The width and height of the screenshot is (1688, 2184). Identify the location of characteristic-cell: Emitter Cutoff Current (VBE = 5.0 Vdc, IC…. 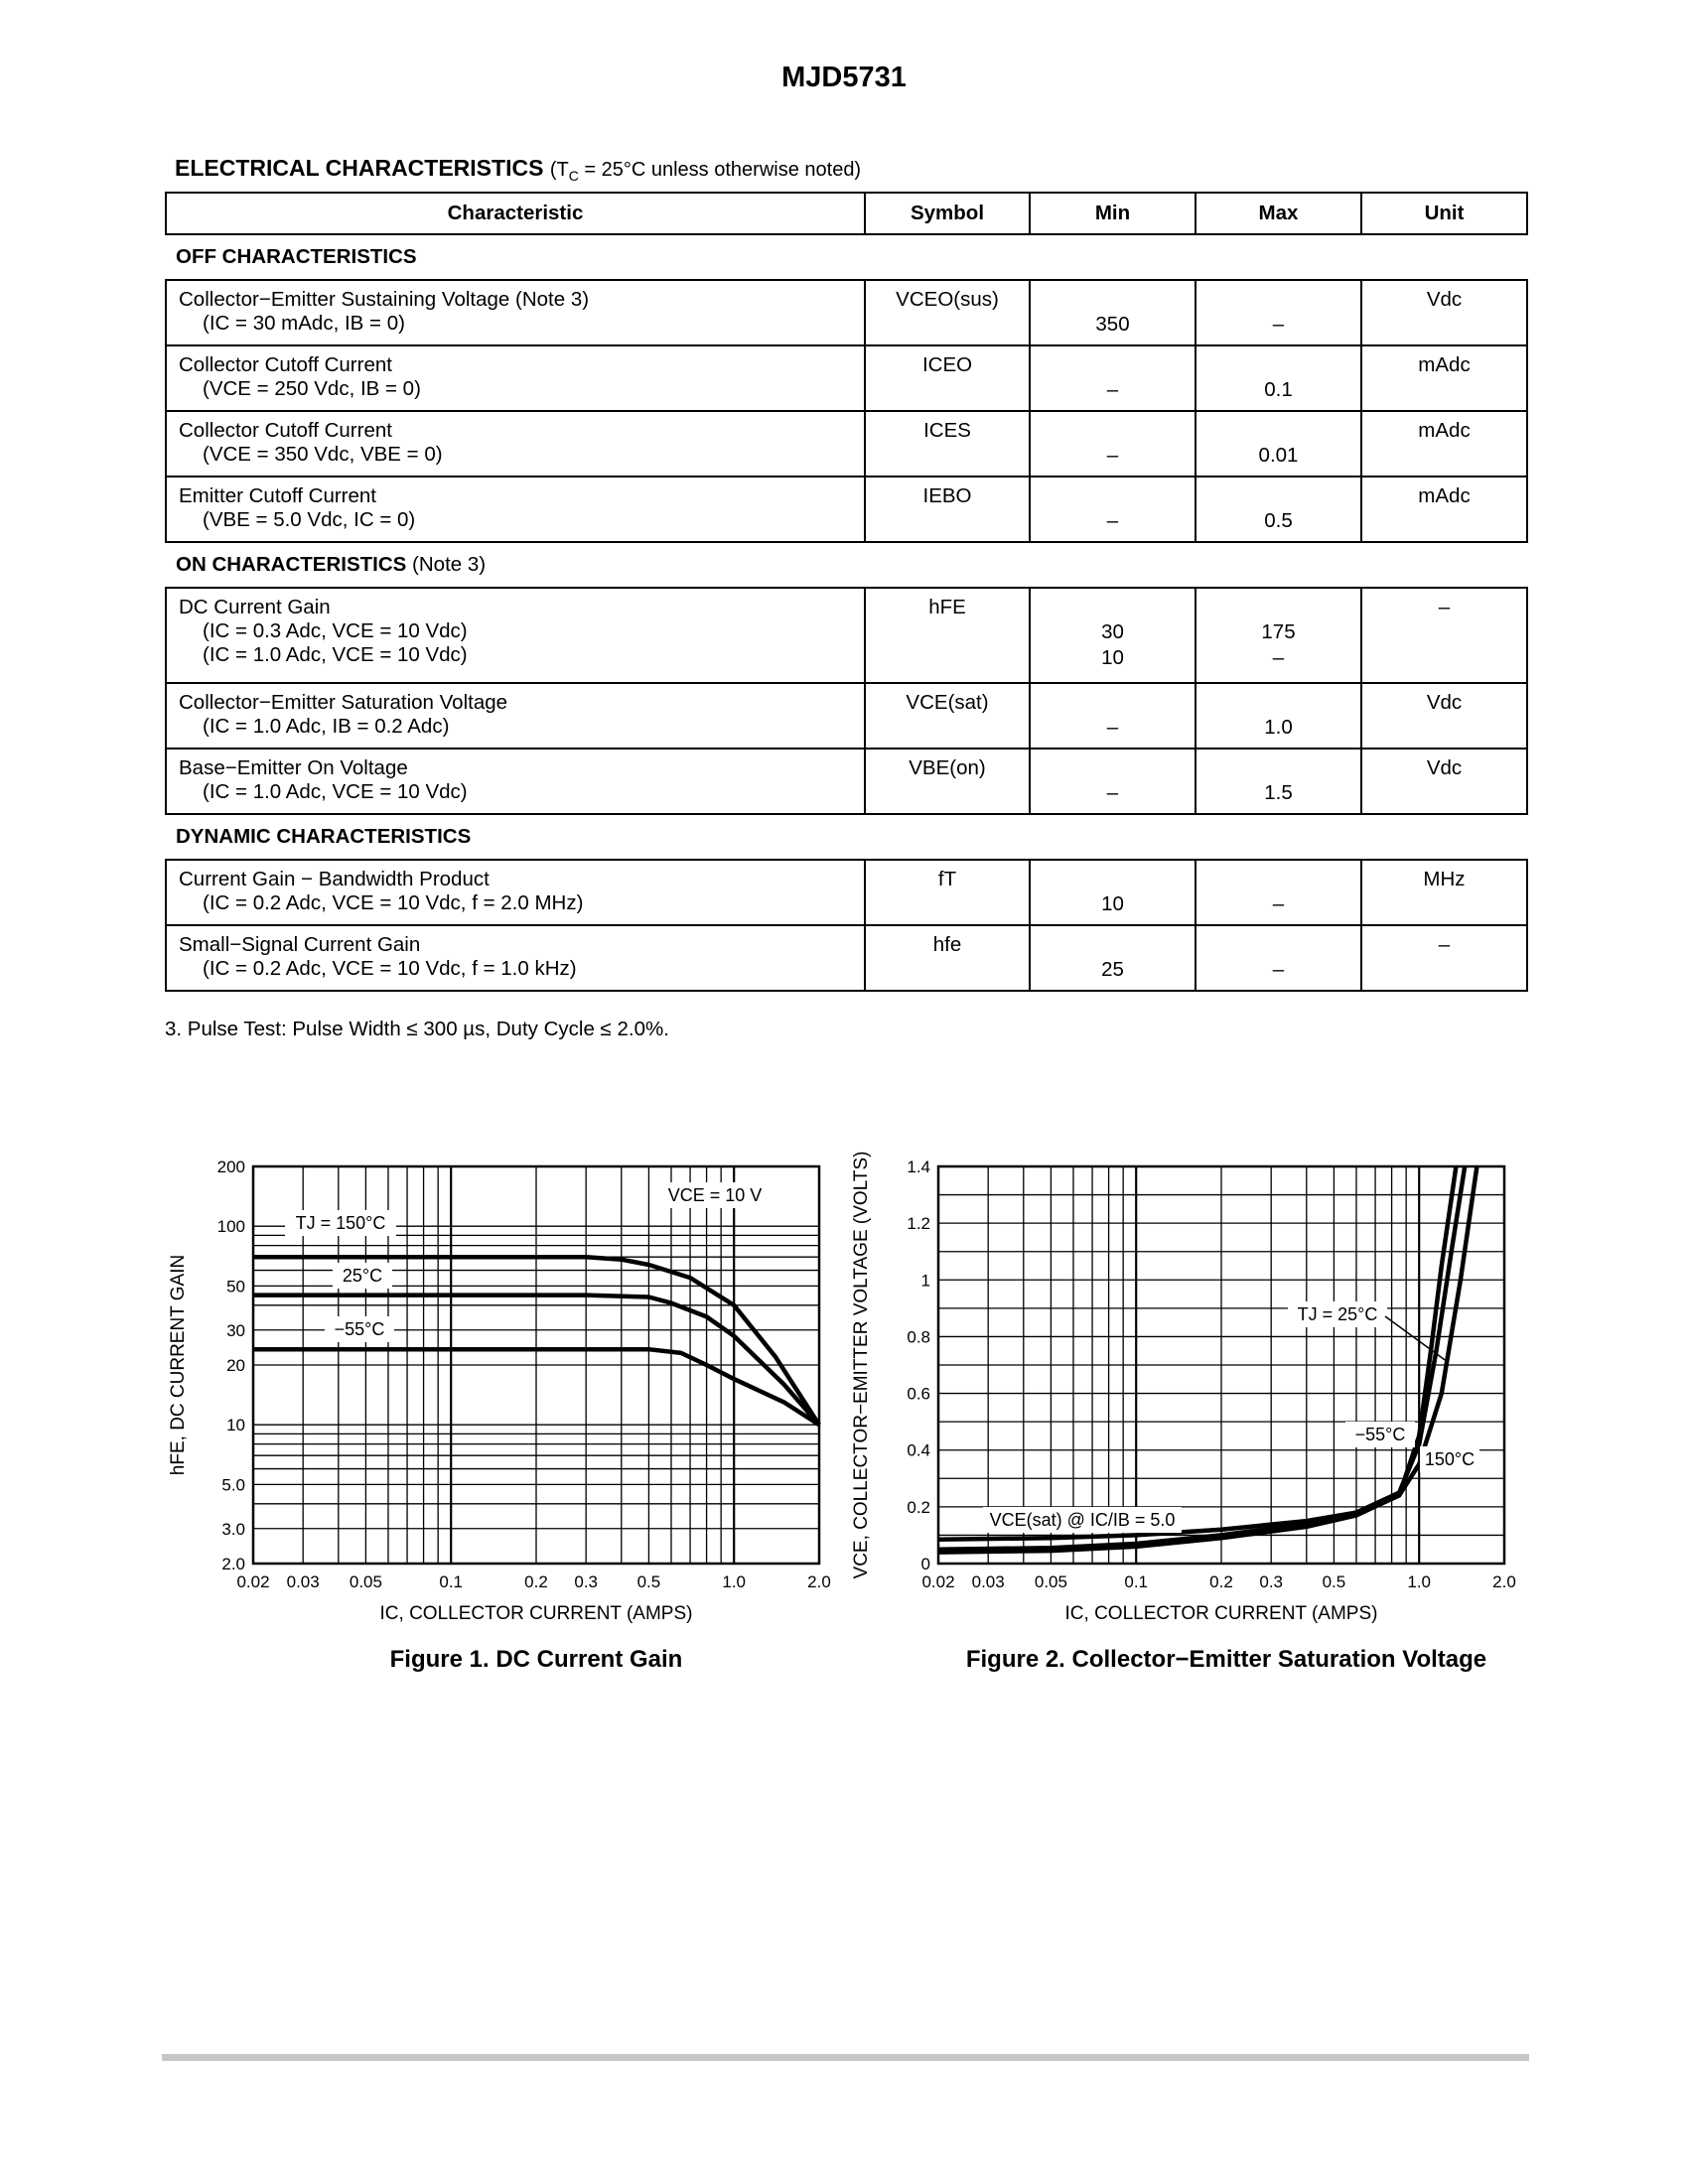
(515, 509).